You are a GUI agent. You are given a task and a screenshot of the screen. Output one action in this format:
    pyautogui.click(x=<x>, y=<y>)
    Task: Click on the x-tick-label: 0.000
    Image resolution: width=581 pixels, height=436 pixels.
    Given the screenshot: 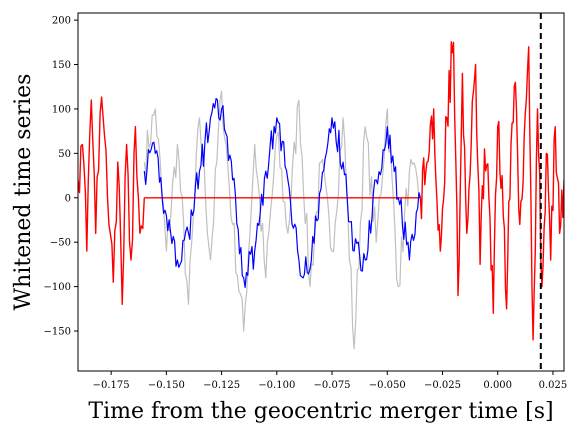 What is the action you would take?
    pyautogui.click(x=497, y=385)
    